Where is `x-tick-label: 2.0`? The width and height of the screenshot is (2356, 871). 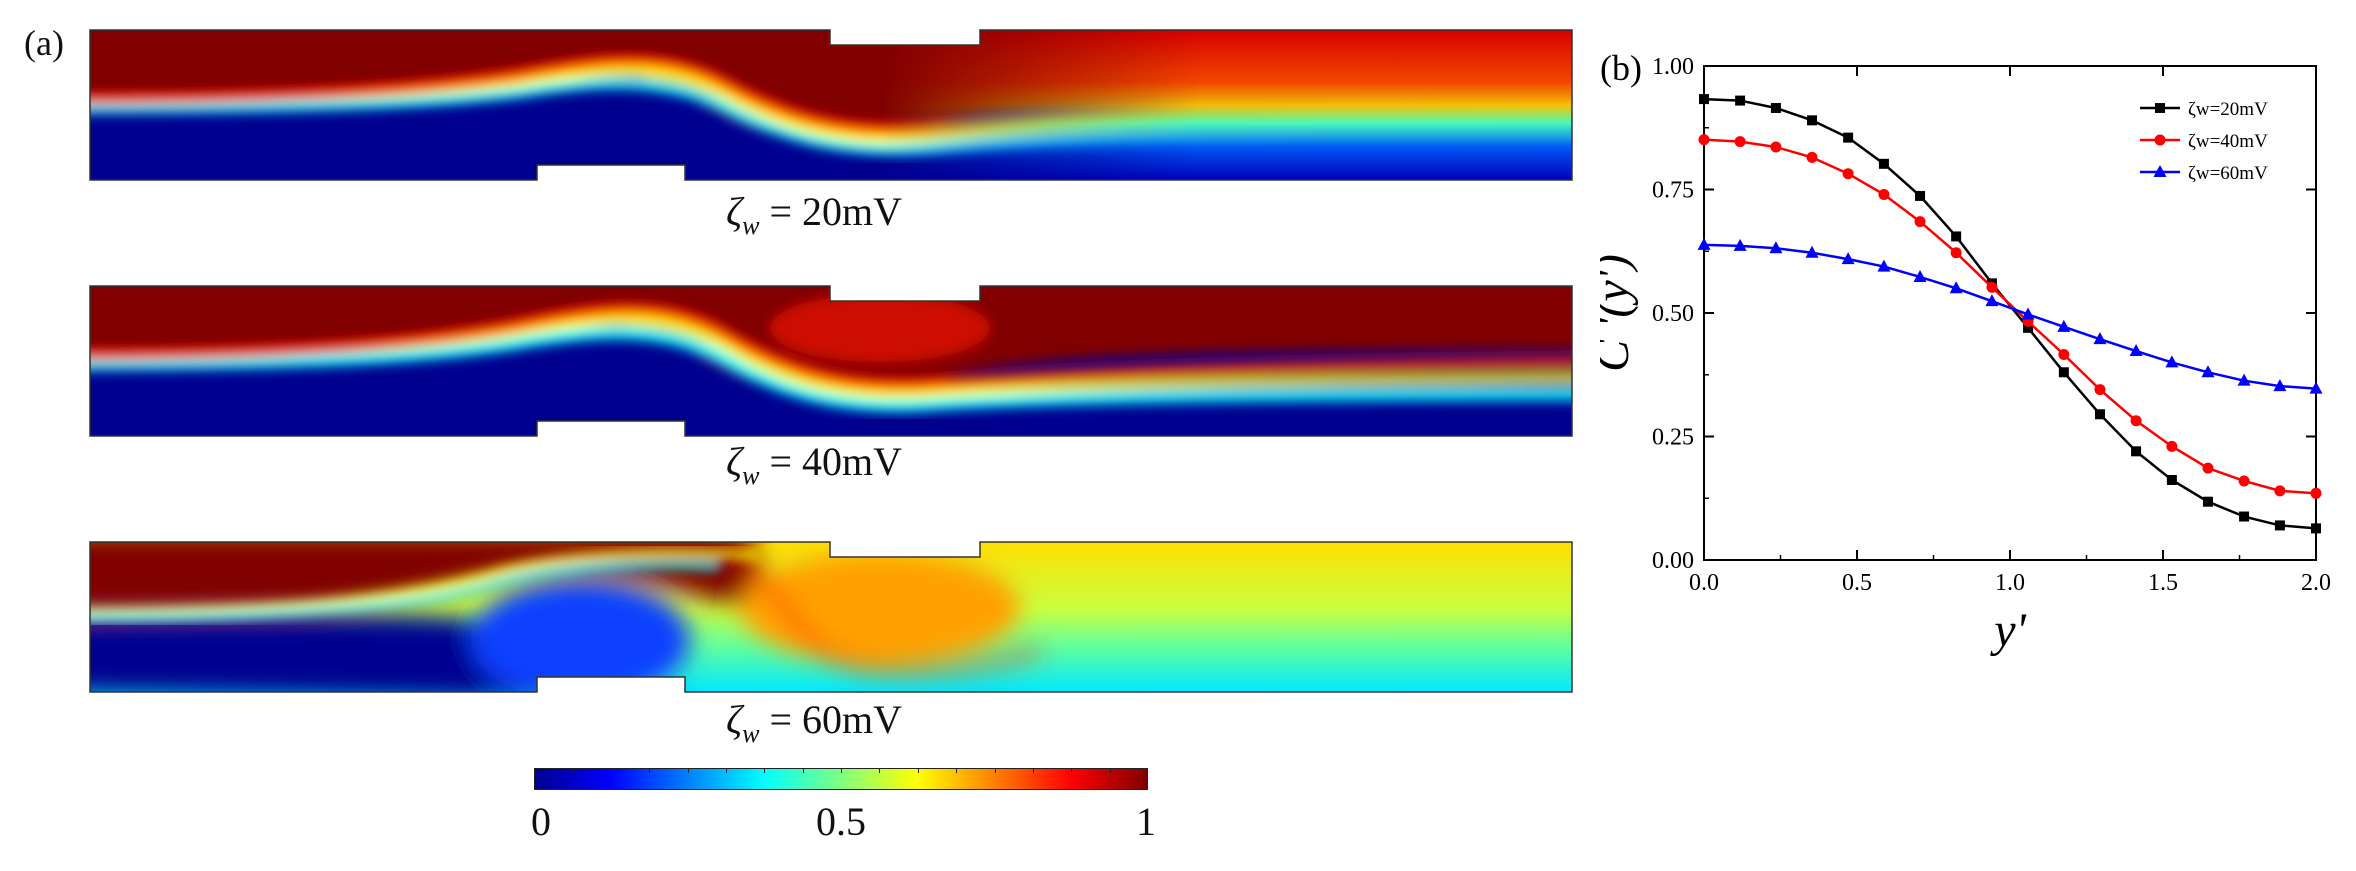
x-tick-label: 2.0 is located at coordinates (2316, 583).